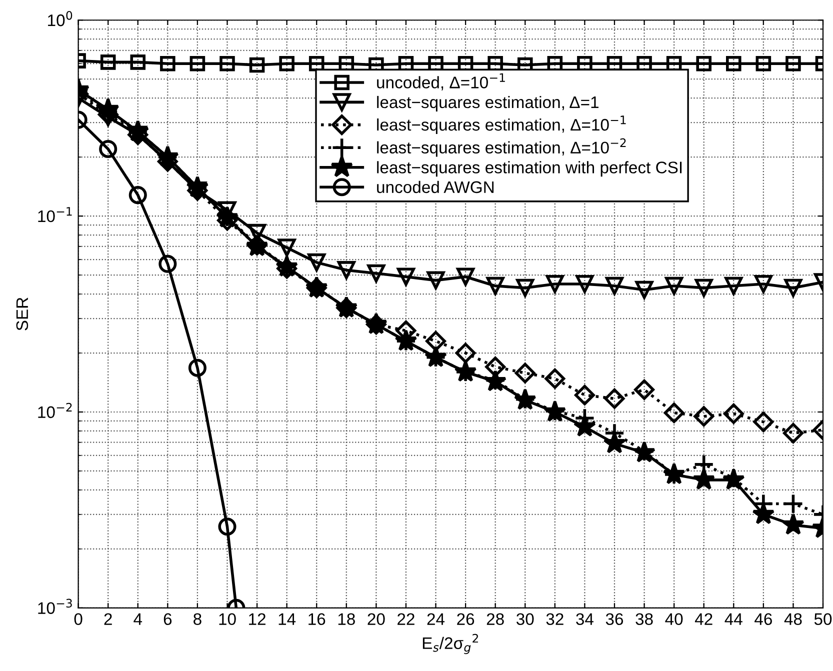 The height and width of the screenshot is (671, 833). Describe the element at coordinates (60, 18) in the screenshot. I see `y-tick-label: 10$^{0}$` at that location.